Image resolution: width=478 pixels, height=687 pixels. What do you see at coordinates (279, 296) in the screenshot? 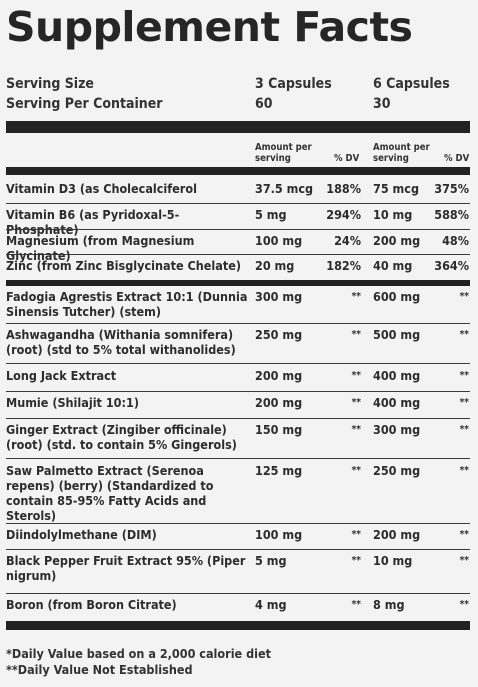
I see `amount-col1: 300 mg` at bounding box center [279, 296].